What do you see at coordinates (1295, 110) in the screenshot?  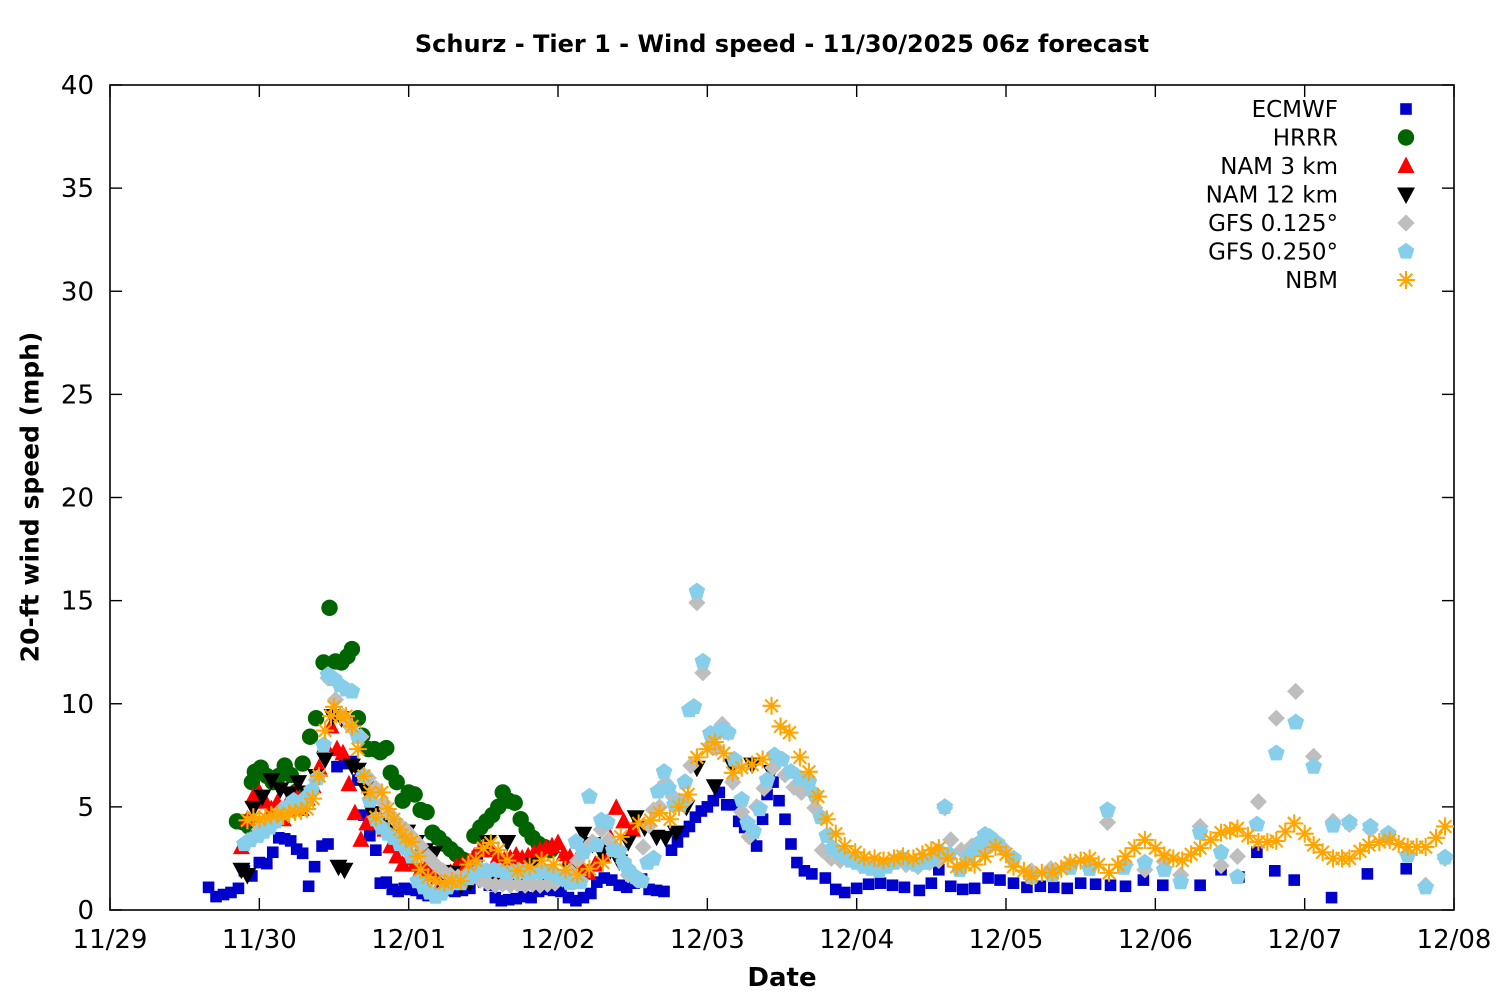 I see `legend-label: ECMWF` at bounding box center [1295, 110].